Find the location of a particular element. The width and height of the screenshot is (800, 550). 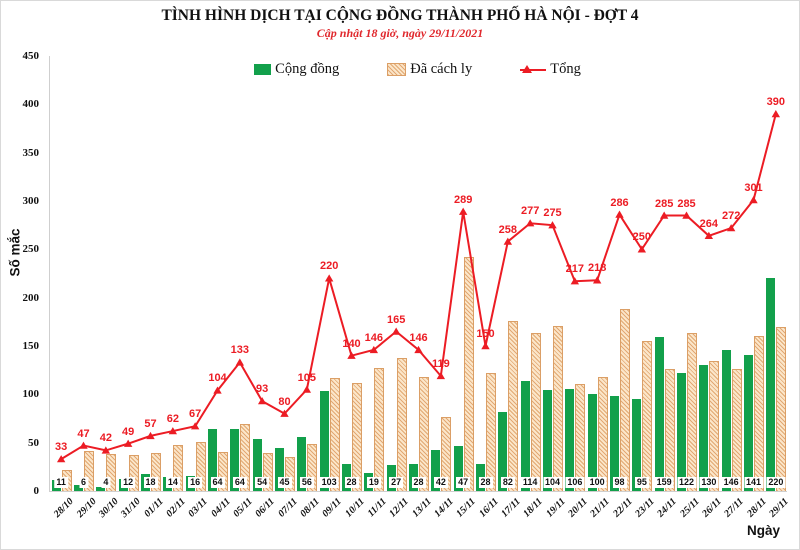

total-value-label: 286 is located at coordinates (619, 202).